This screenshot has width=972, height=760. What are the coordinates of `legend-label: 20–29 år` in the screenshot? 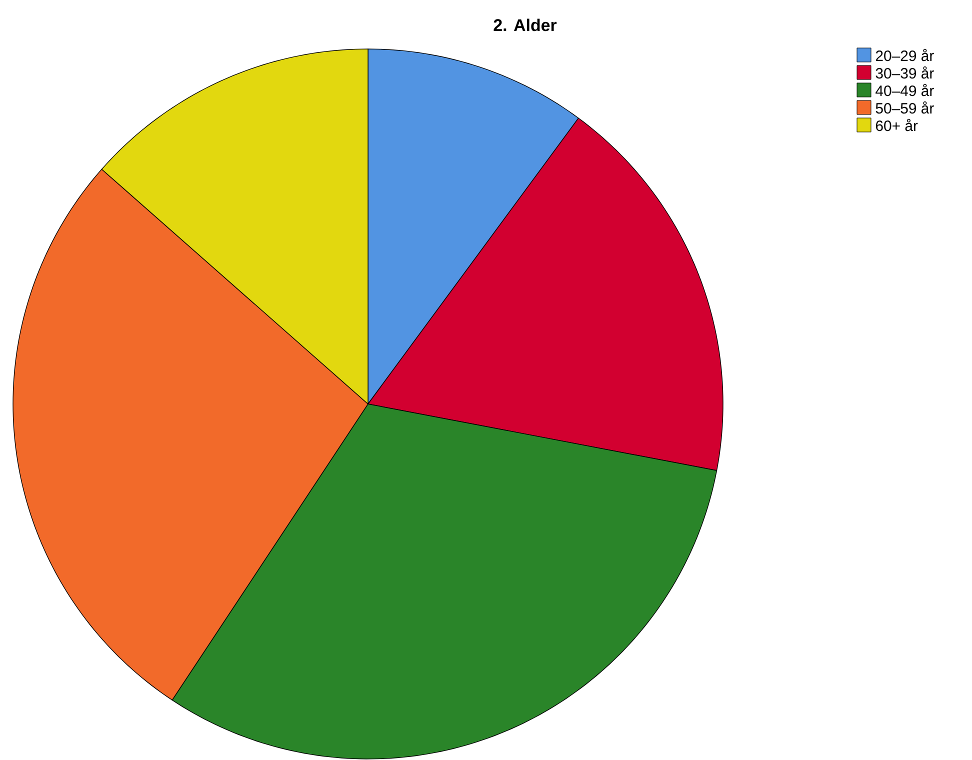 It's located at (905, 55).